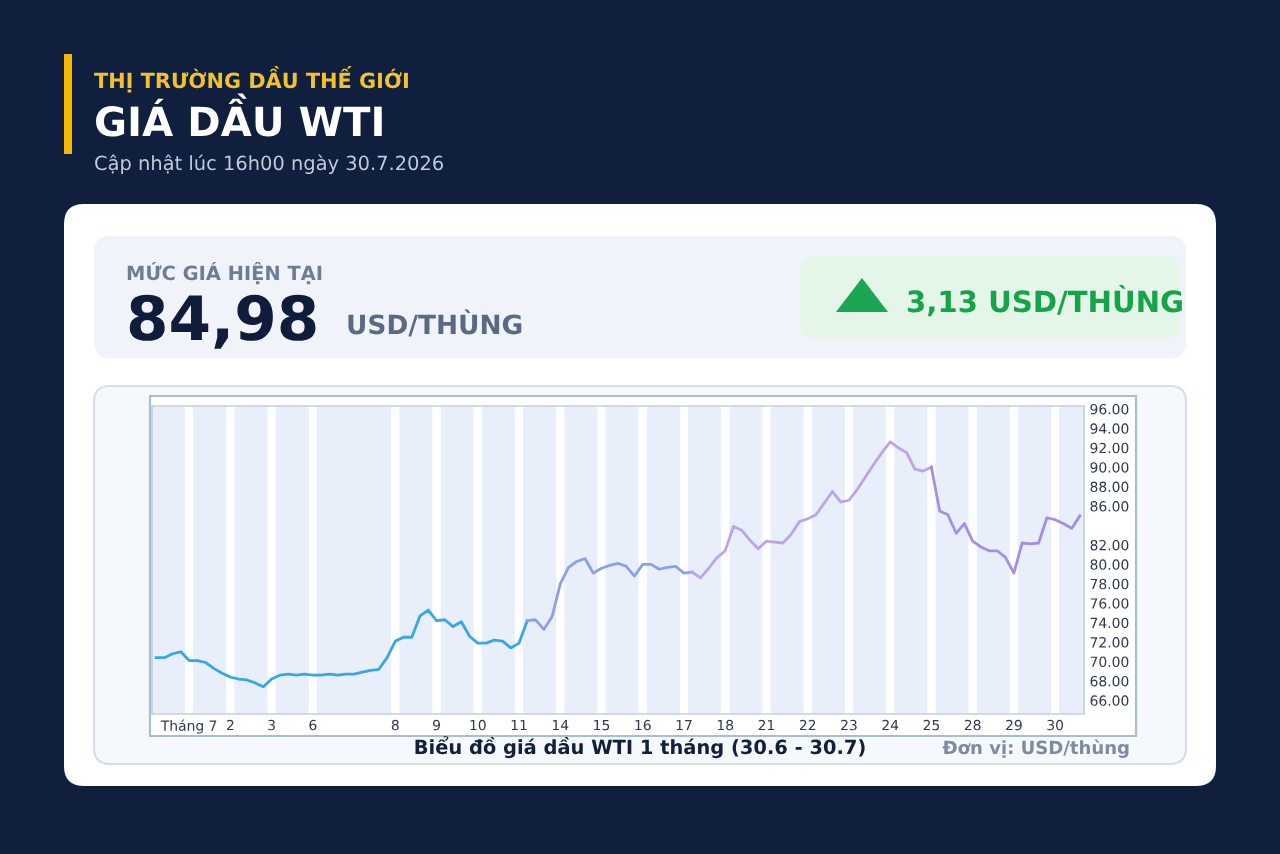 The height and width of the screenshot is (854, 1280). Describe the element at coordinates (640, 747) in the screenshot. I see `text: Biểu đồ giá dầu WTI 1 tháng (30.6 - 30.7)` at that location.